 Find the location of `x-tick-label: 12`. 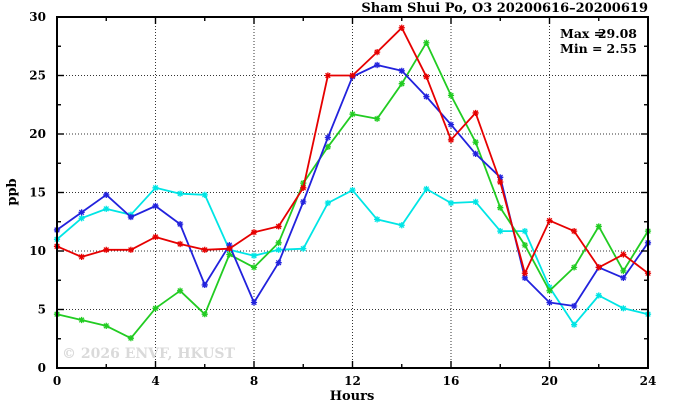

x-tick-label: 12 is located at coordinates (352, 381).